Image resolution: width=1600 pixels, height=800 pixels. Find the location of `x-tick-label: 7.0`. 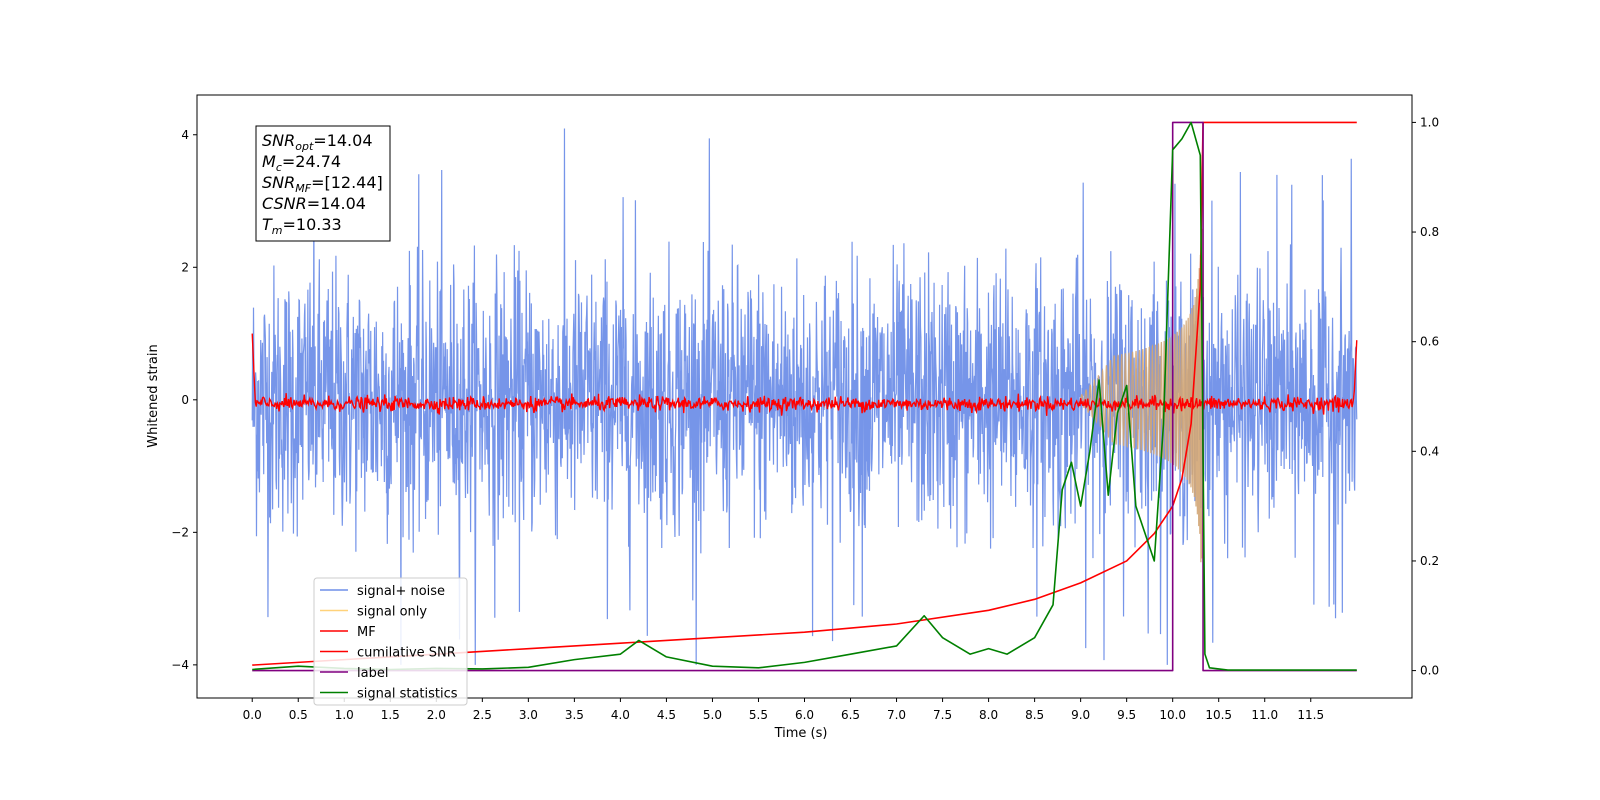

x-tick-label: 7.0 is located at coordinates (896, 715).